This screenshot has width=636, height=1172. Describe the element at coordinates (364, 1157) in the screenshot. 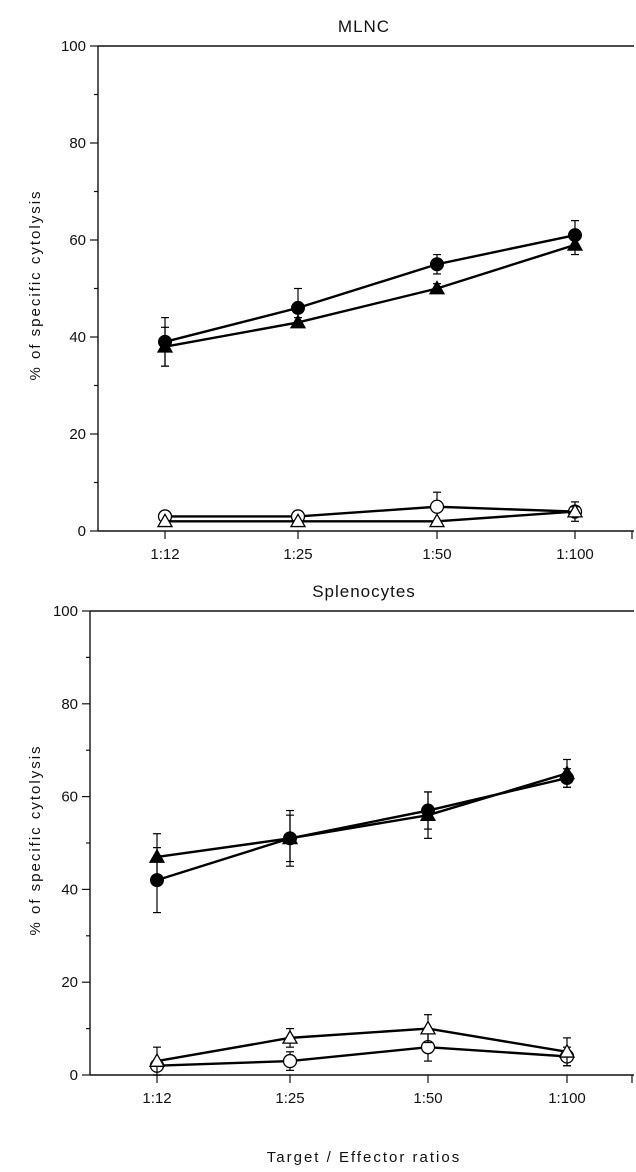

I see `x-axis-label: Target / Effector ratios` at that location.